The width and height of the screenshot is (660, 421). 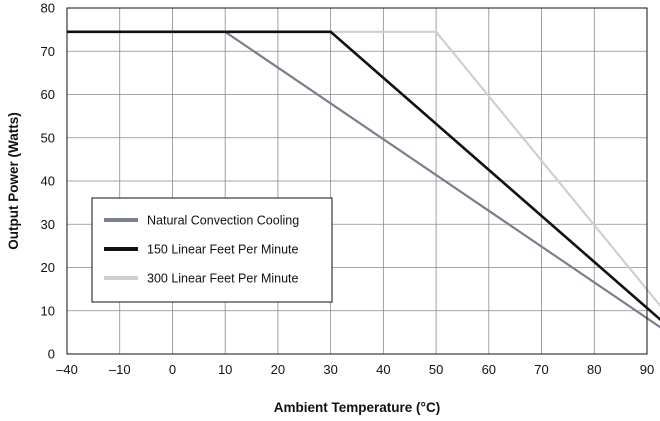 What do you see at coordinates (357, 407) in the screenshot?
I see `x-axis-title: Ambient Temperature (°C)` at bounding box center [357, 407].